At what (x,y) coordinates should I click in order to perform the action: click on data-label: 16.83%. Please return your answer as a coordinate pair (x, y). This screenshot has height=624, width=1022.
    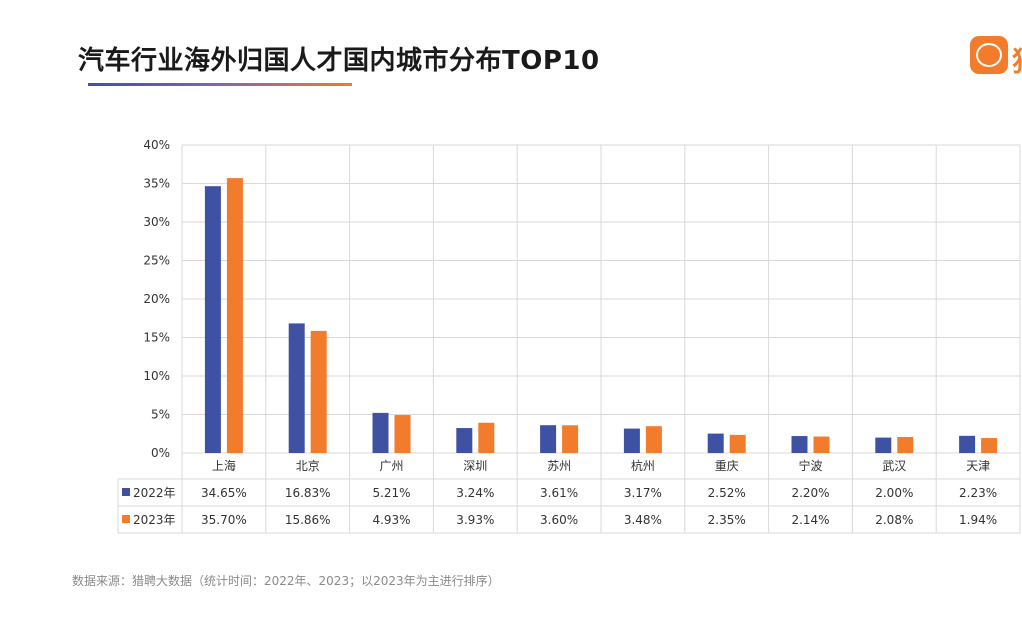
    Looking at the image, I should click on (308, 493).